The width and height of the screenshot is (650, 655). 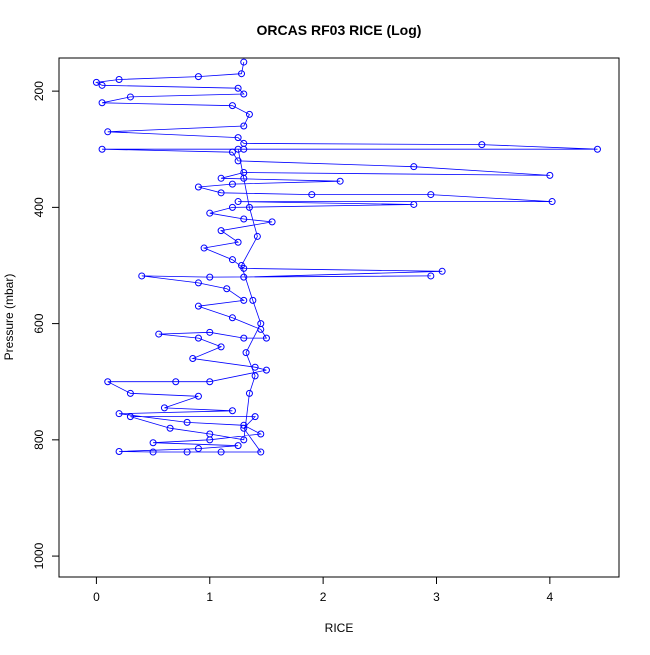 I want to click on y-tick-label: 400, so click(x=39, y=207).